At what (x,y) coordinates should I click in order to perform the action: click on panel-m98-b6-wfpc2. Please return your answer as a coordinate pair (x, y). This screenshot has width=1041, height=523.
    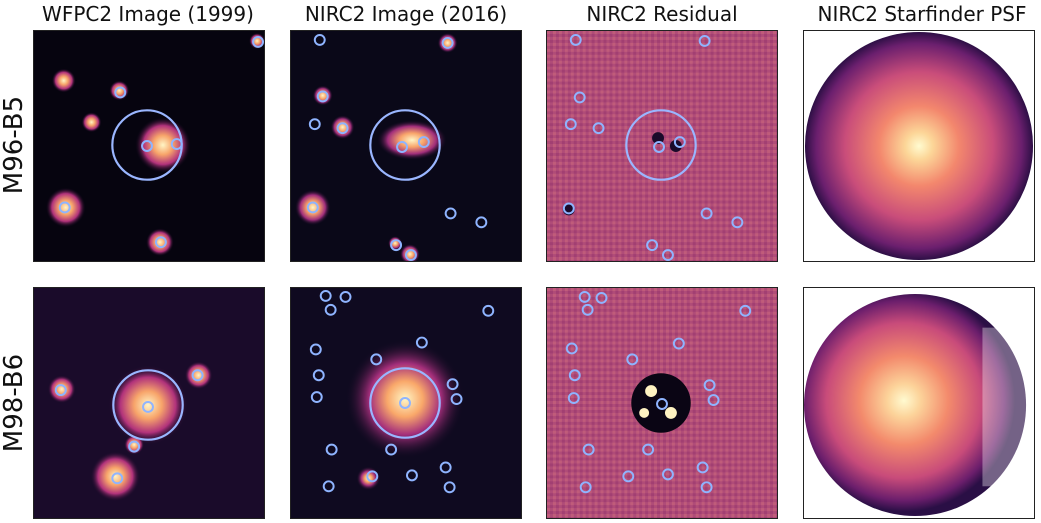
    Looking at the image, I should click on (149, 403).